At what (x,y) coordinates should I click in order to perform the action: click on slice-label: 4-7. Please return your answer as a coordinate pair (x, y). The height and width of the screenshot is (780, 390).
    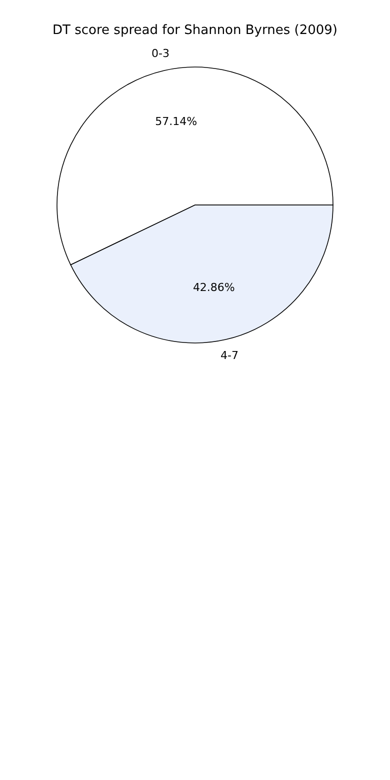
    Looking at the image, I should click on (229, 355).